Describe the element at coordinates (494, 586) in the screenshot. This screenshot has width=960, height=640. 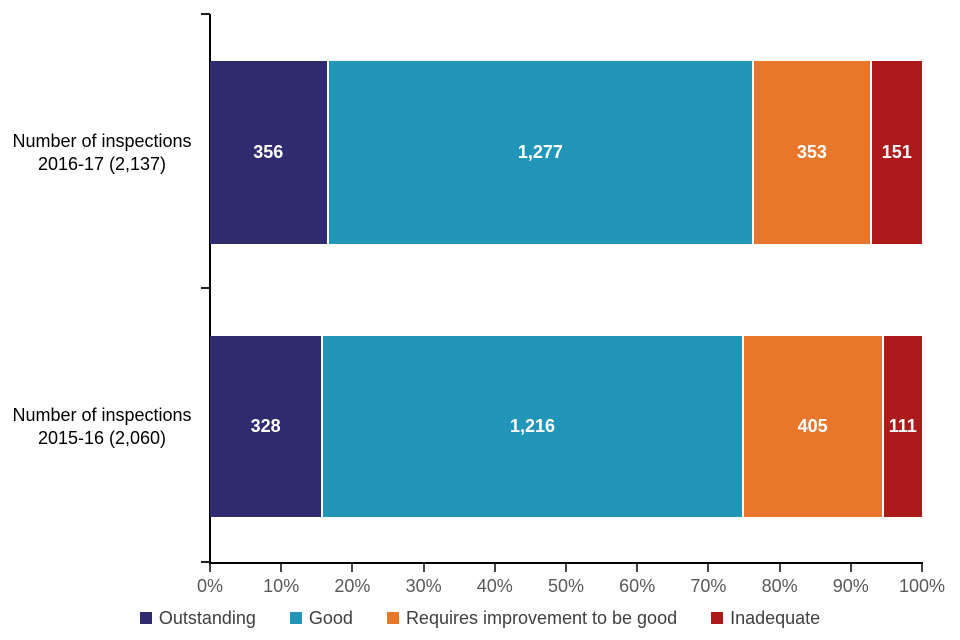
I see `x-axis-tick-label: 40%` at that location.